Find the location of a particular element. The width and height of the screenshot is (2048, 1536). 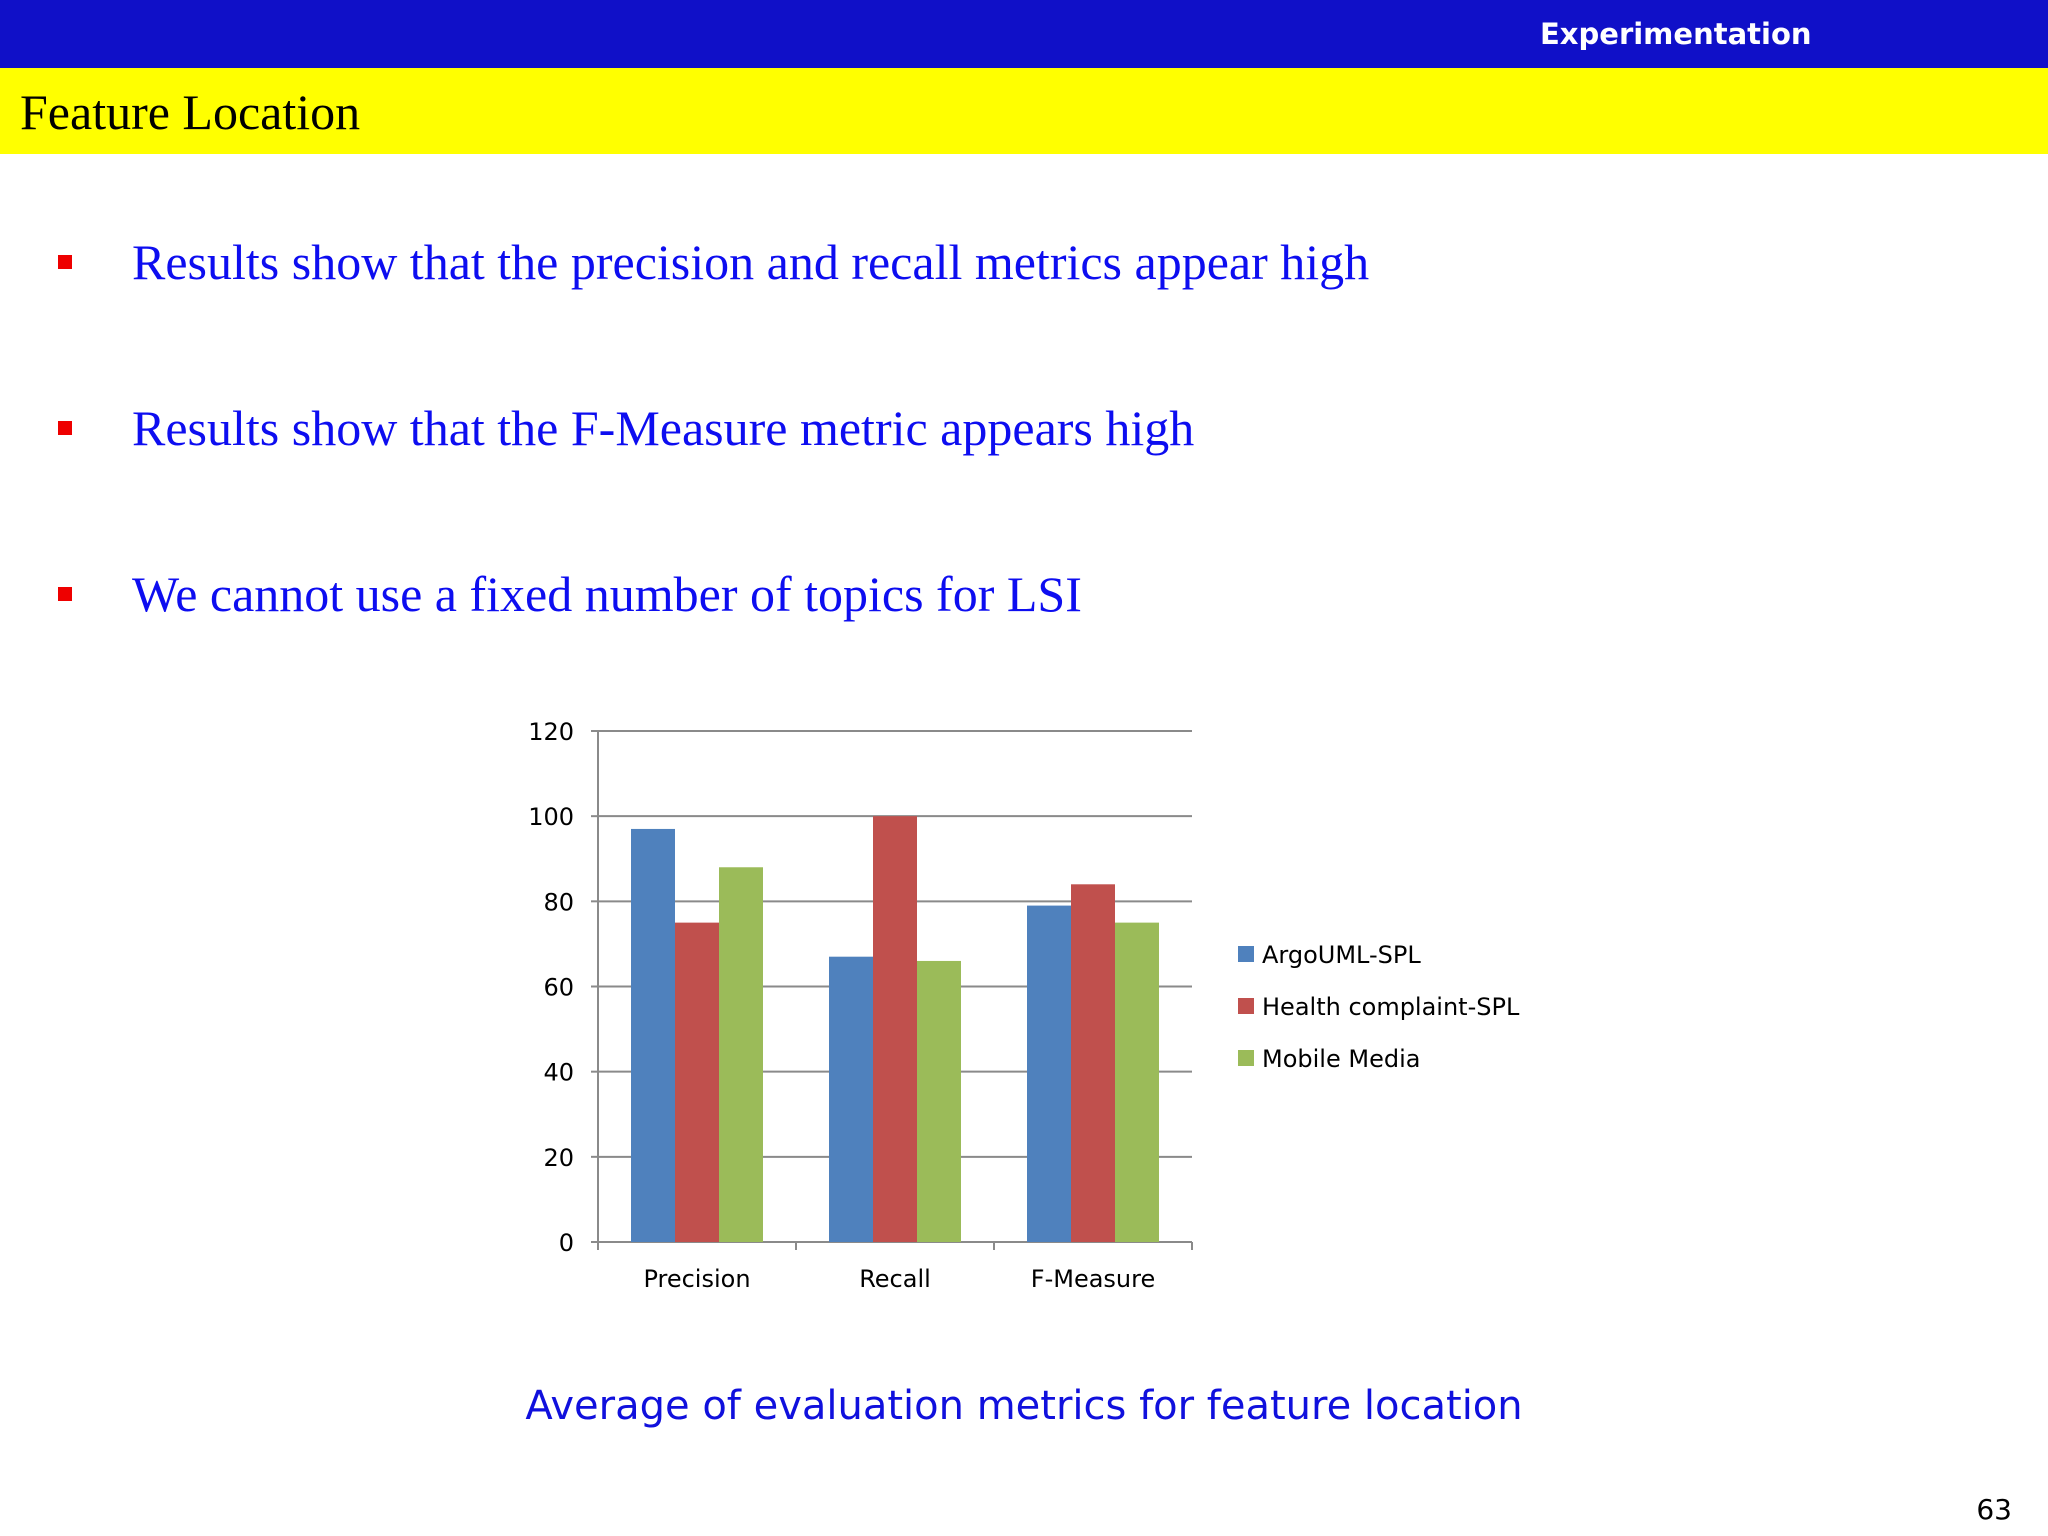

y-tick-label: 80 is located at coordinates (558, 902).